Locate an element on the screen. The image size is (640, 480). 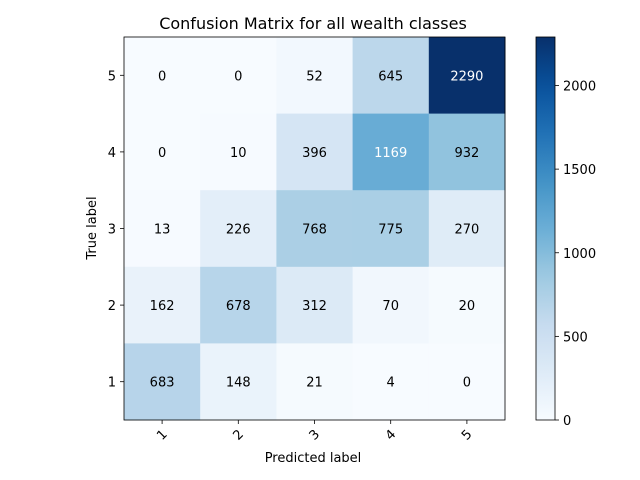
colorbar-tick-label-0: 0 is located at coordinates (567, 421).